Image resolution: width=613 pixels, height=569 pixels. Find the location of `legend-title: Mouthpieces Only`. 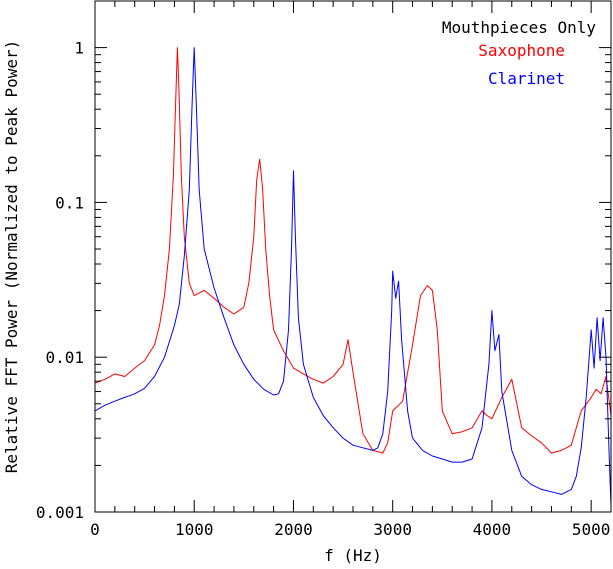

legend-title: Mouthpieces Only is located at coordinates (519, 27).